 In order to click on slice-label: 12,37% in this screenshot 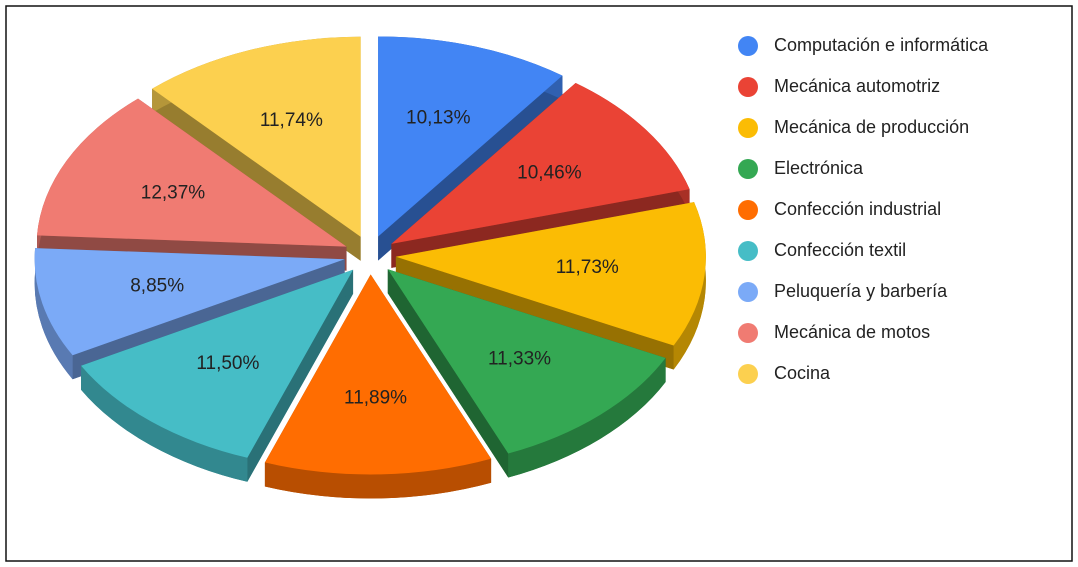, I will do `click(173, 192)`.